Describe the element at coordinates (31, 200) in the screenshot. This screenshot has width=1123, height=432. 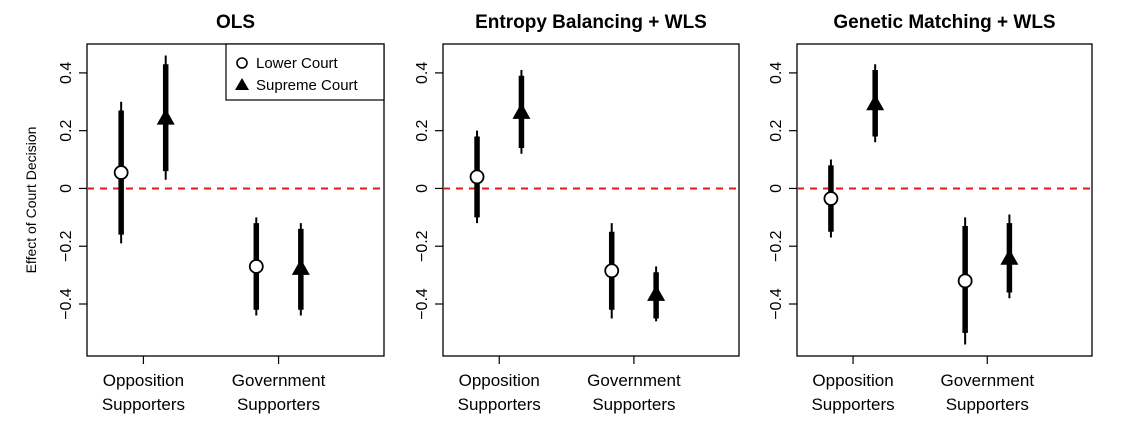
I see `y-axis-title: Effect of Court Decision` at that location.